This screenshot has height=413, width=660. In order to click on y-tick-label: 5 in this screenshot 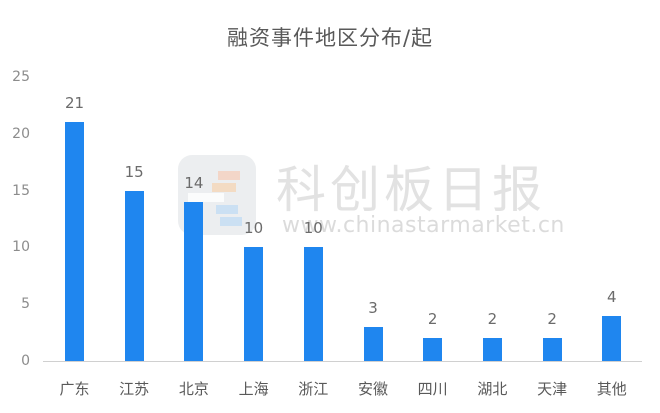, I will do `click(25, 304)`.